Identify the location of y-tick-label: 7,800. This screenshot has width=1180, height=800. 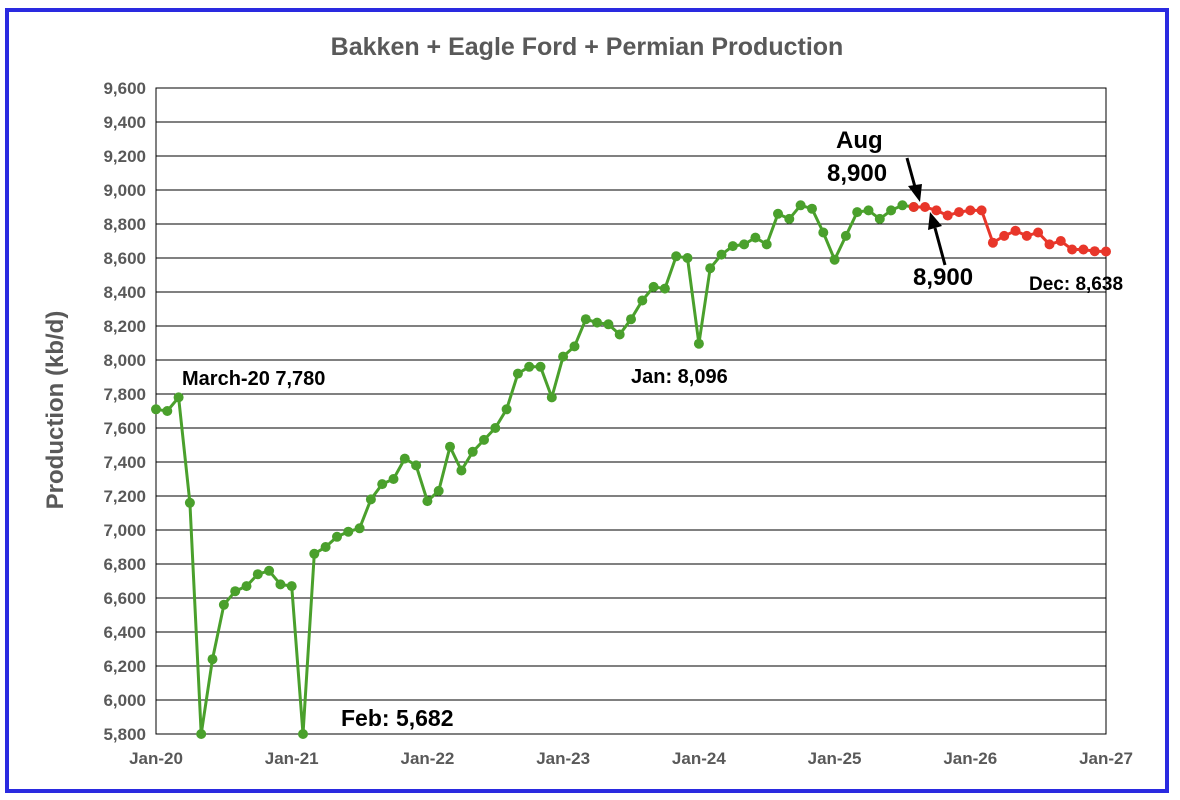
(124, 394).